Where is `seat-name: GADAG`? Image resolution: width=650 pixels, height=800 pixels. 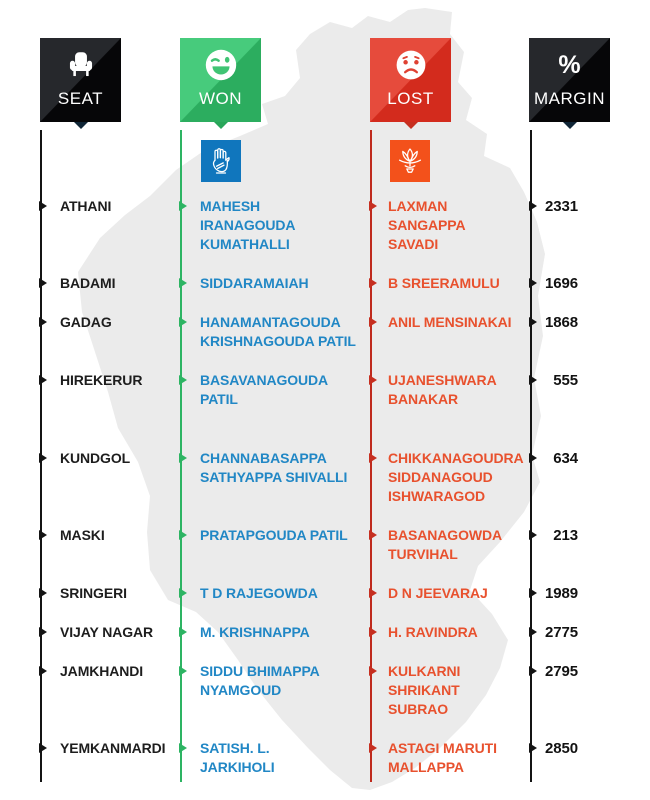
seat-name: GADAG is located at coordinates (86, 322).